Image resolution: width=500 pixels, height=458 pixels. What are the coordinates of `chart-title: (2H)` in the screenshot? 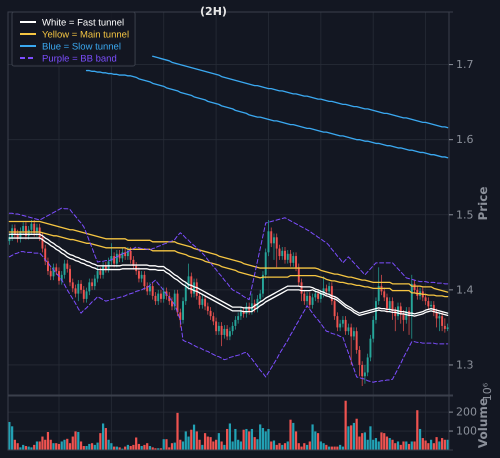 It's located at (213, 11).